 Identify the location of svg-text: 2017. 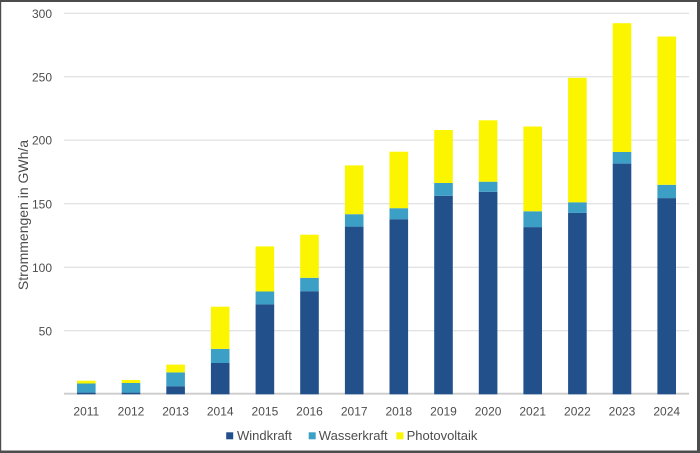
(354, 412).